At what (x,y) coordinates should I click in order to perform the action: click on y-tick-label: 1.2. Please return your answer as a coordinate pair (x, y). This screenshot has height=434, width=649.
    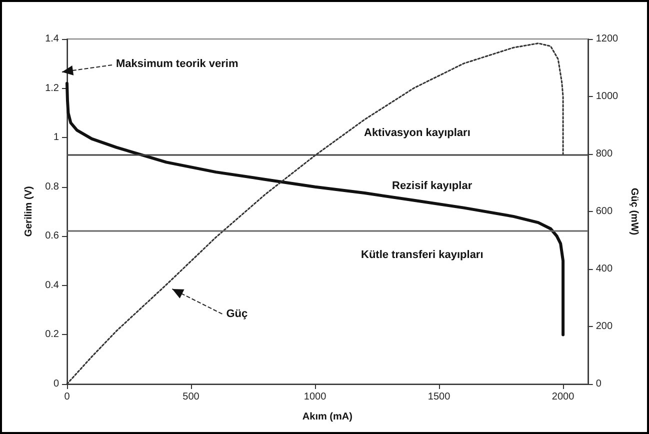
    Looking at the image, I should click on (52, 88).